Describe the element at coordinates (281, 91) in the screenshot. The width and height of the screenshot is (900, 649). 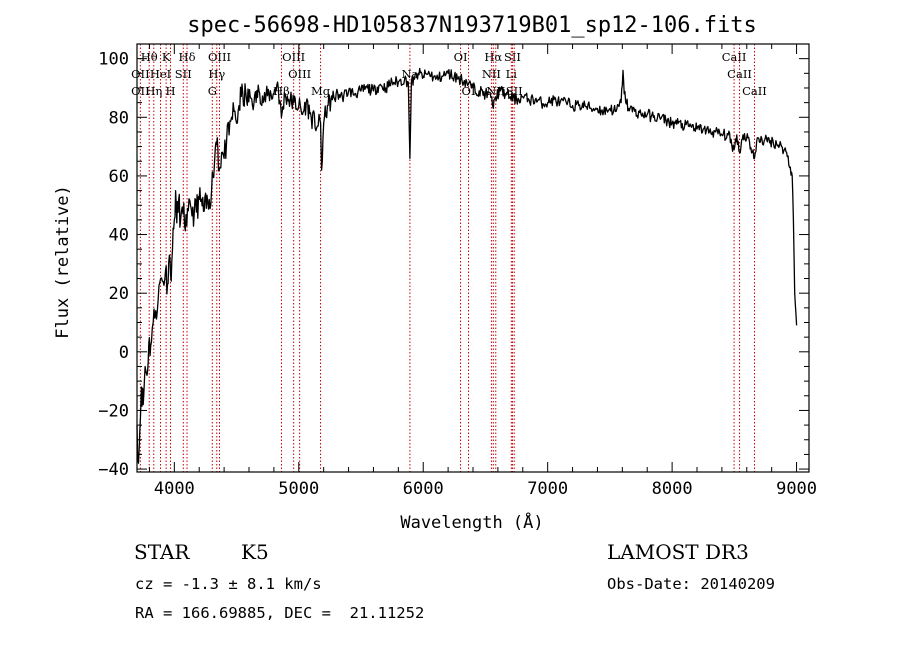
I see `spectral-line-label: Hβ` at that location.